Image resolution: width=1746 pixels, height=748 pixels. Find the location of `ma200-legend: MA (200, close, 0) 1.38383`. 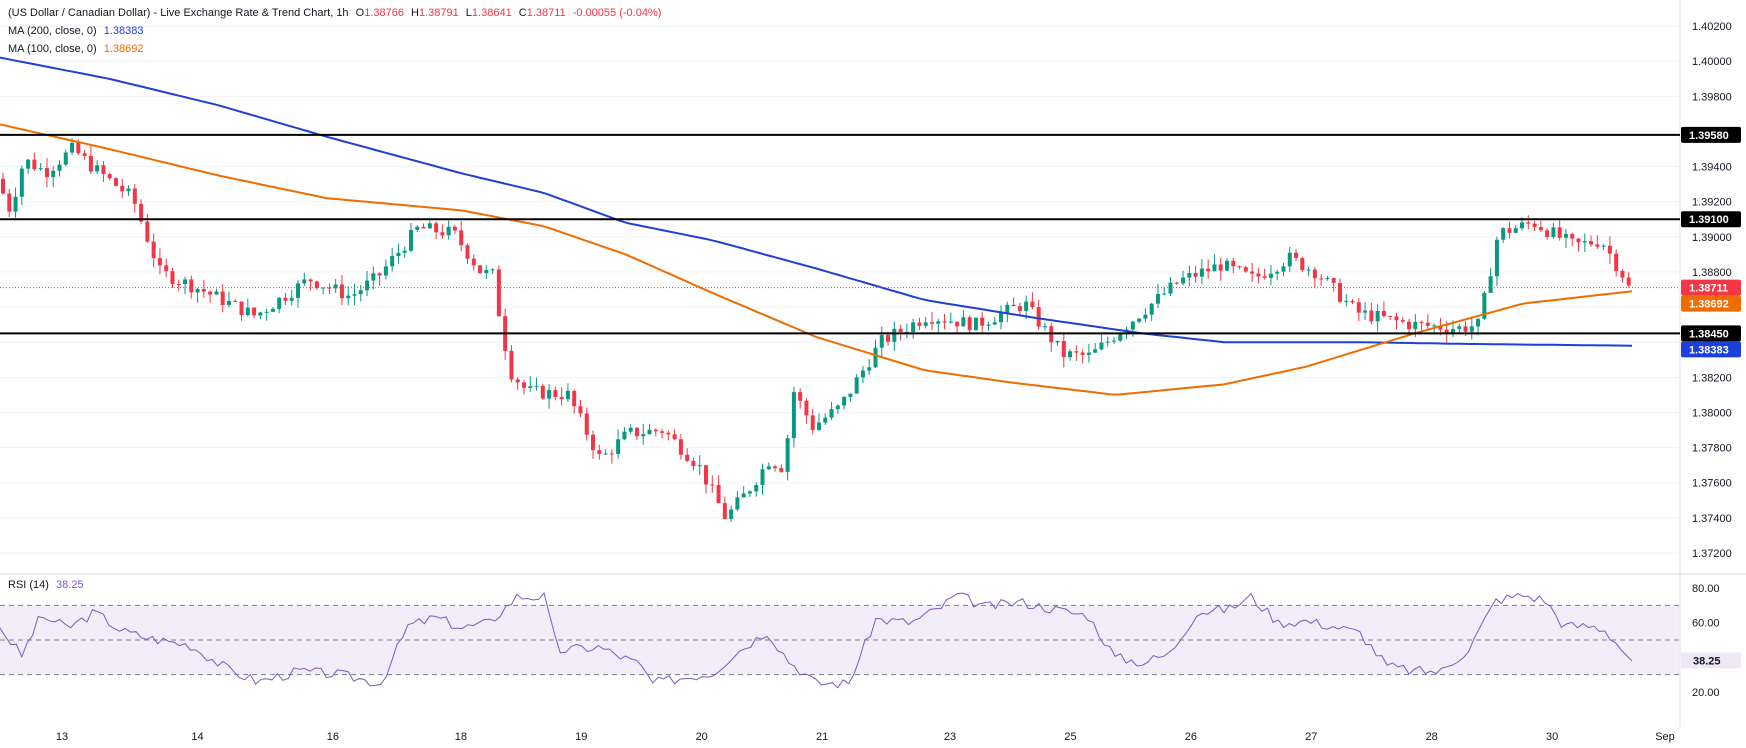

ma200-legend: MA (200, close, 0) 1.38383 is located at coordinates (77, 31).